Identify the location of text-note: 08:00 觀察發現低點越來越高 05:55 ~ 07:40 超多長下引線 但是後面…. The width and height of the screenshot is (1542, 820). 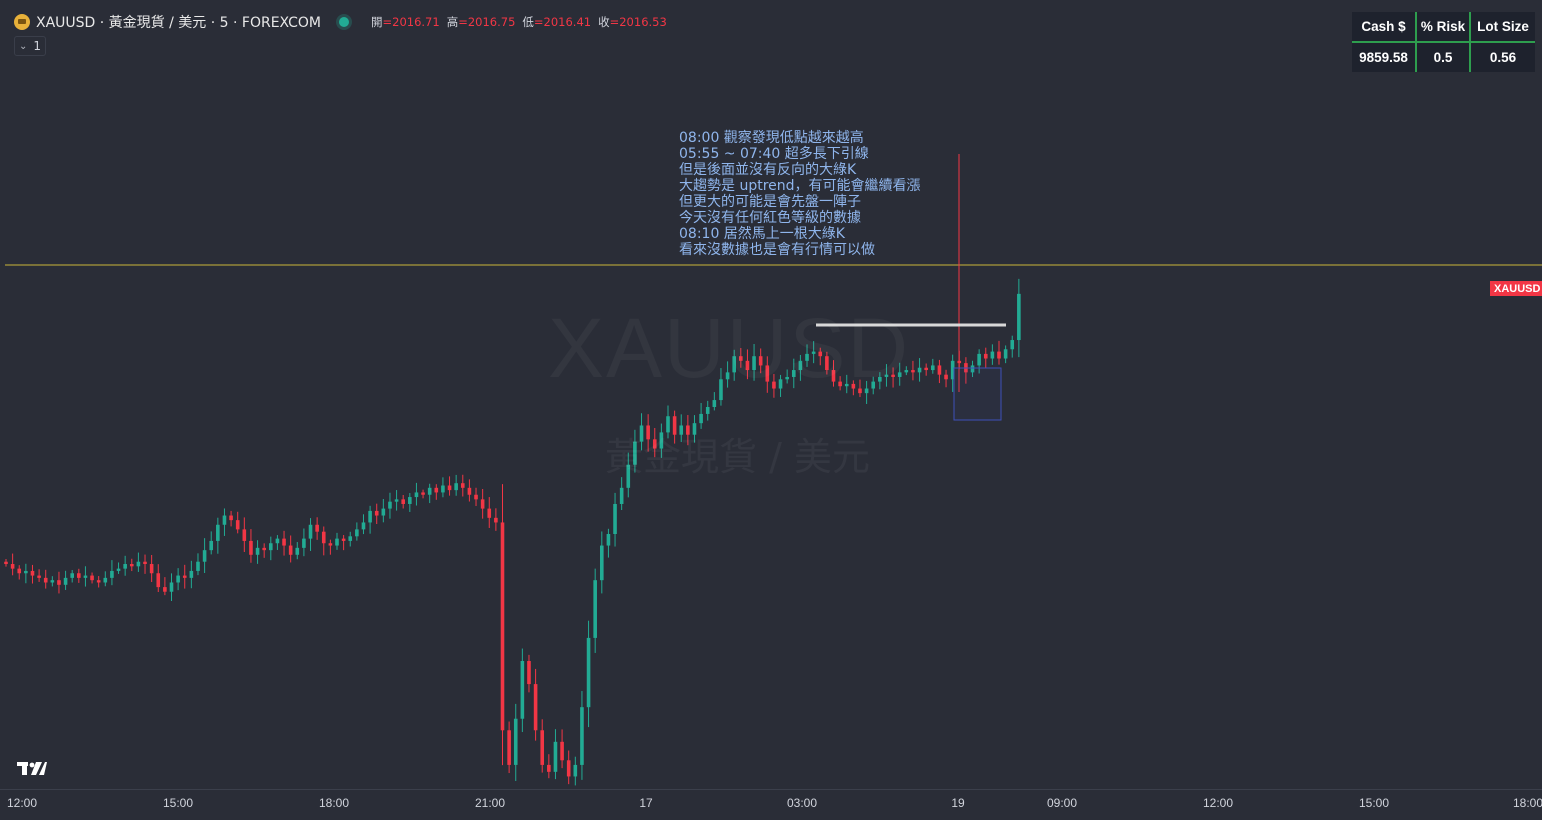
(800, 194).